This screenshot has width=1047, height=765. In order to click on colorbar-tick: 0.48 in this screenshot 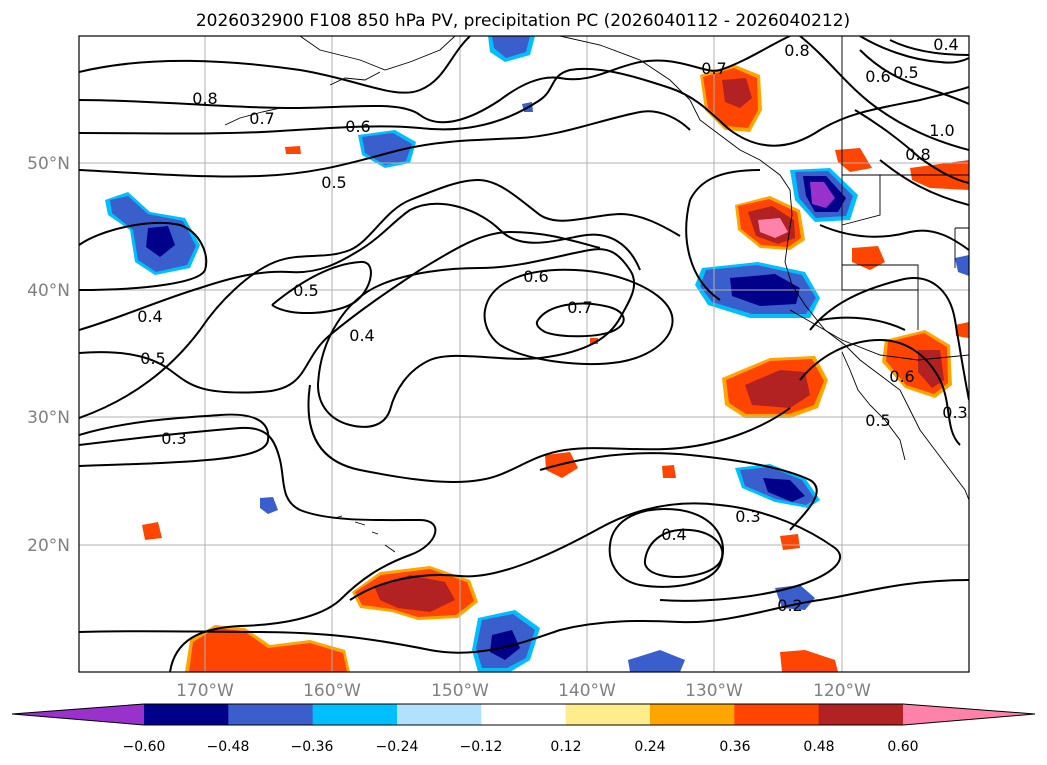, I will do `click(818, 747)`.